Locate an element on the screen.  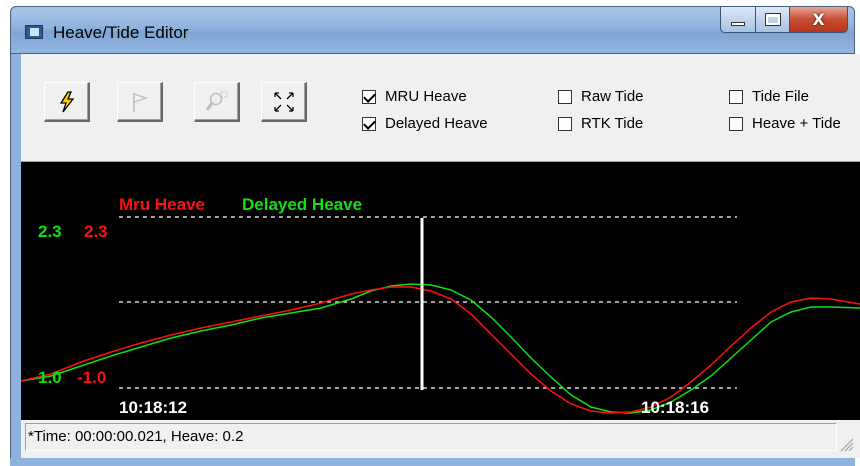
raw-tide-checkbox: Raw Tide is located at coordinates (601, 96).